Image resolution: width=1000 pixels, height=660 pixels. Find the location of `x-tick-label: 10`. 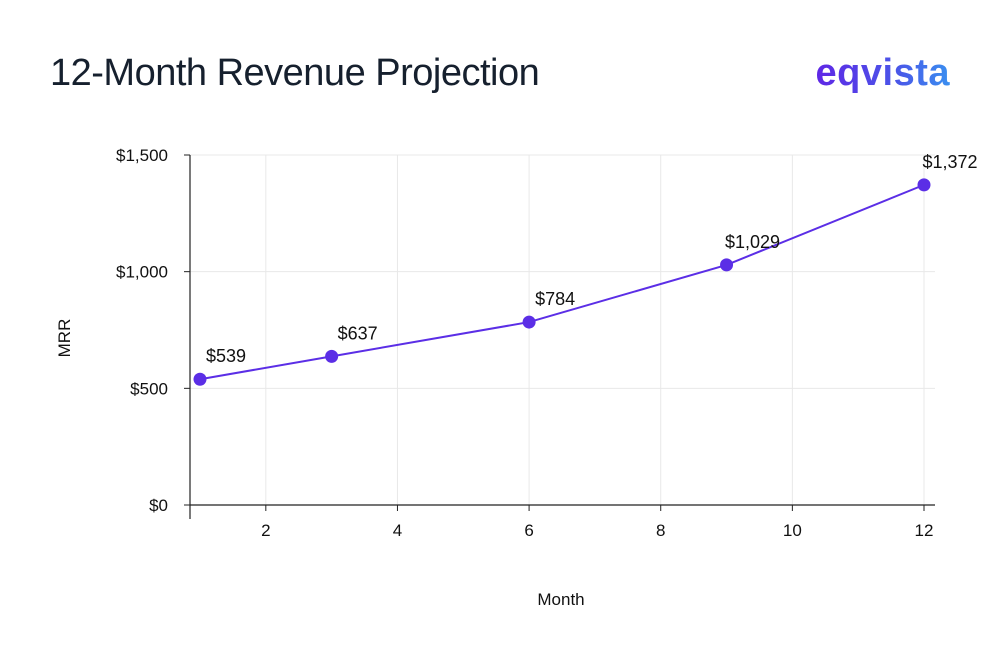

x-tick-label: 10 is located at coordinates (792, 530).